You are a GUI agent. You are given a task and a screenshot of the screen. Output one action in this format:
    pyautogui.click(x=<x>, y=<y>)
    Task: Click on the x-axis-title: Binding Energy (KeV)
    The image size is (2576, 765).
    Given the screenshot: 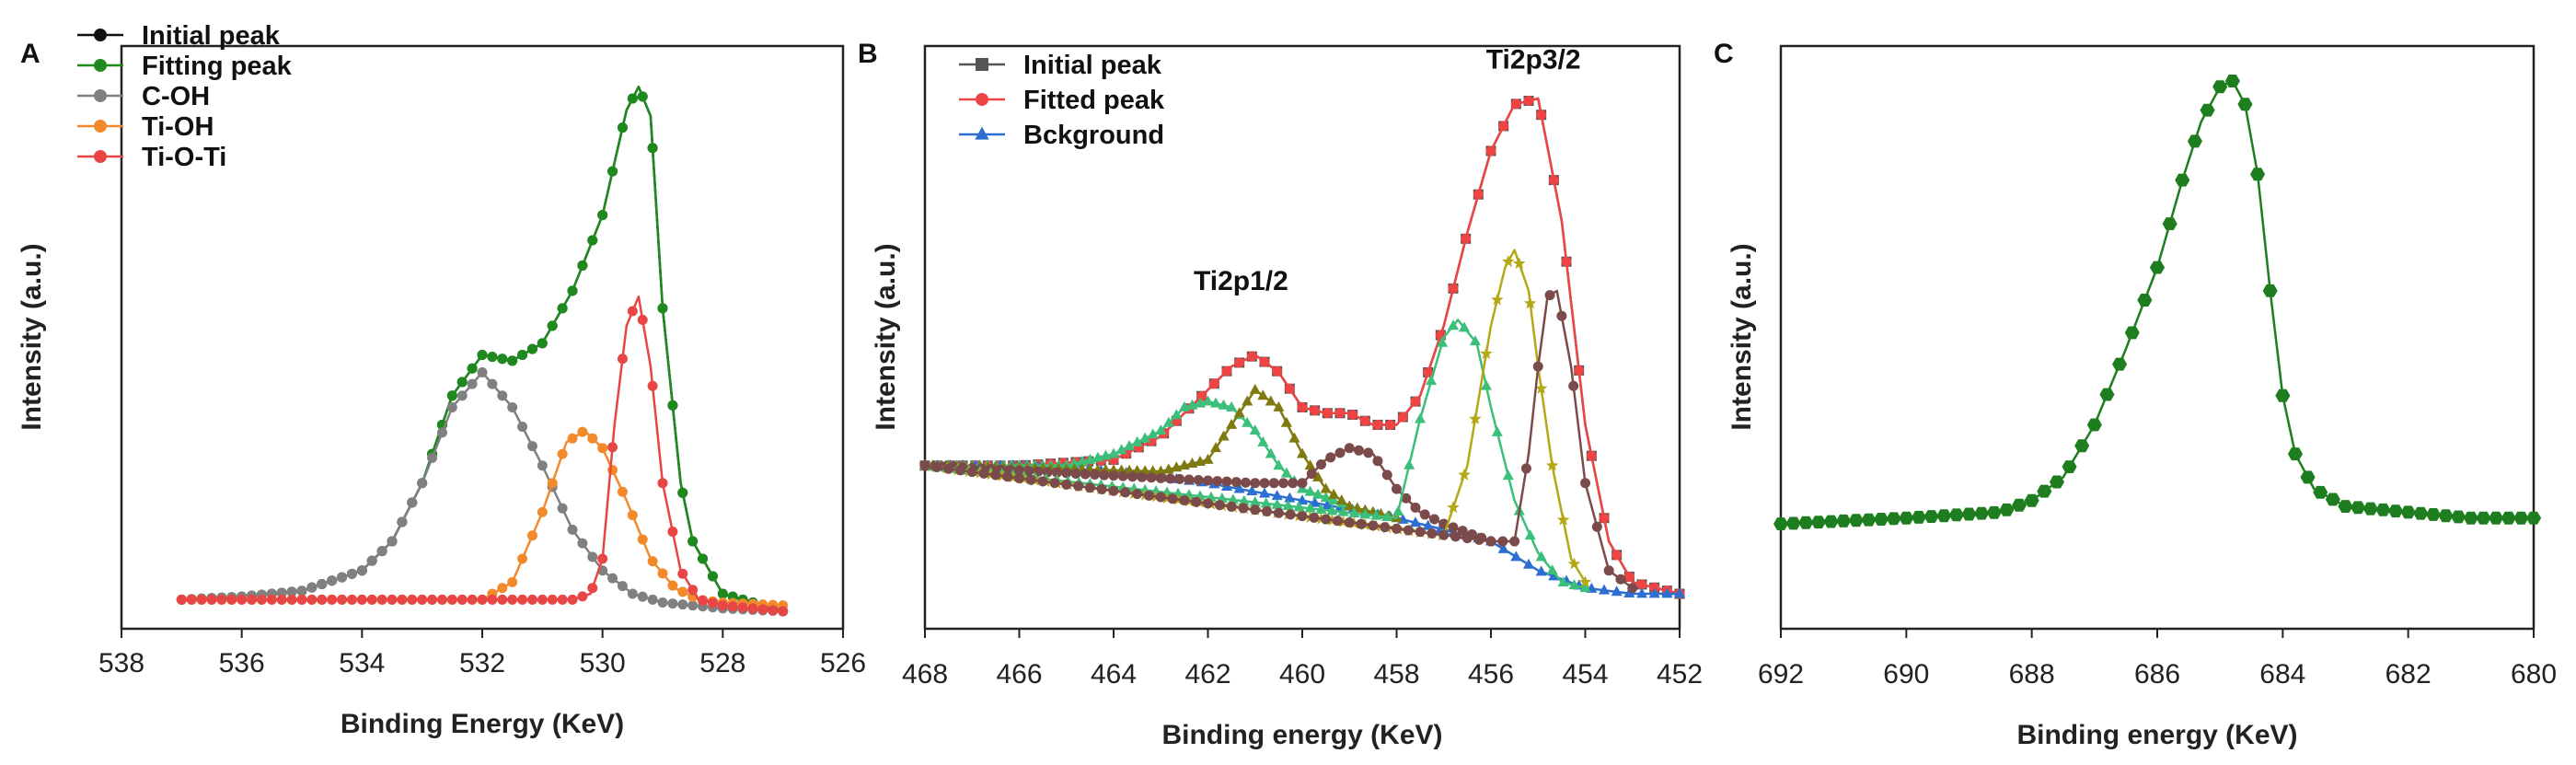 What is the action you would take?
    pyautogui.click(x=483, y=724)
    